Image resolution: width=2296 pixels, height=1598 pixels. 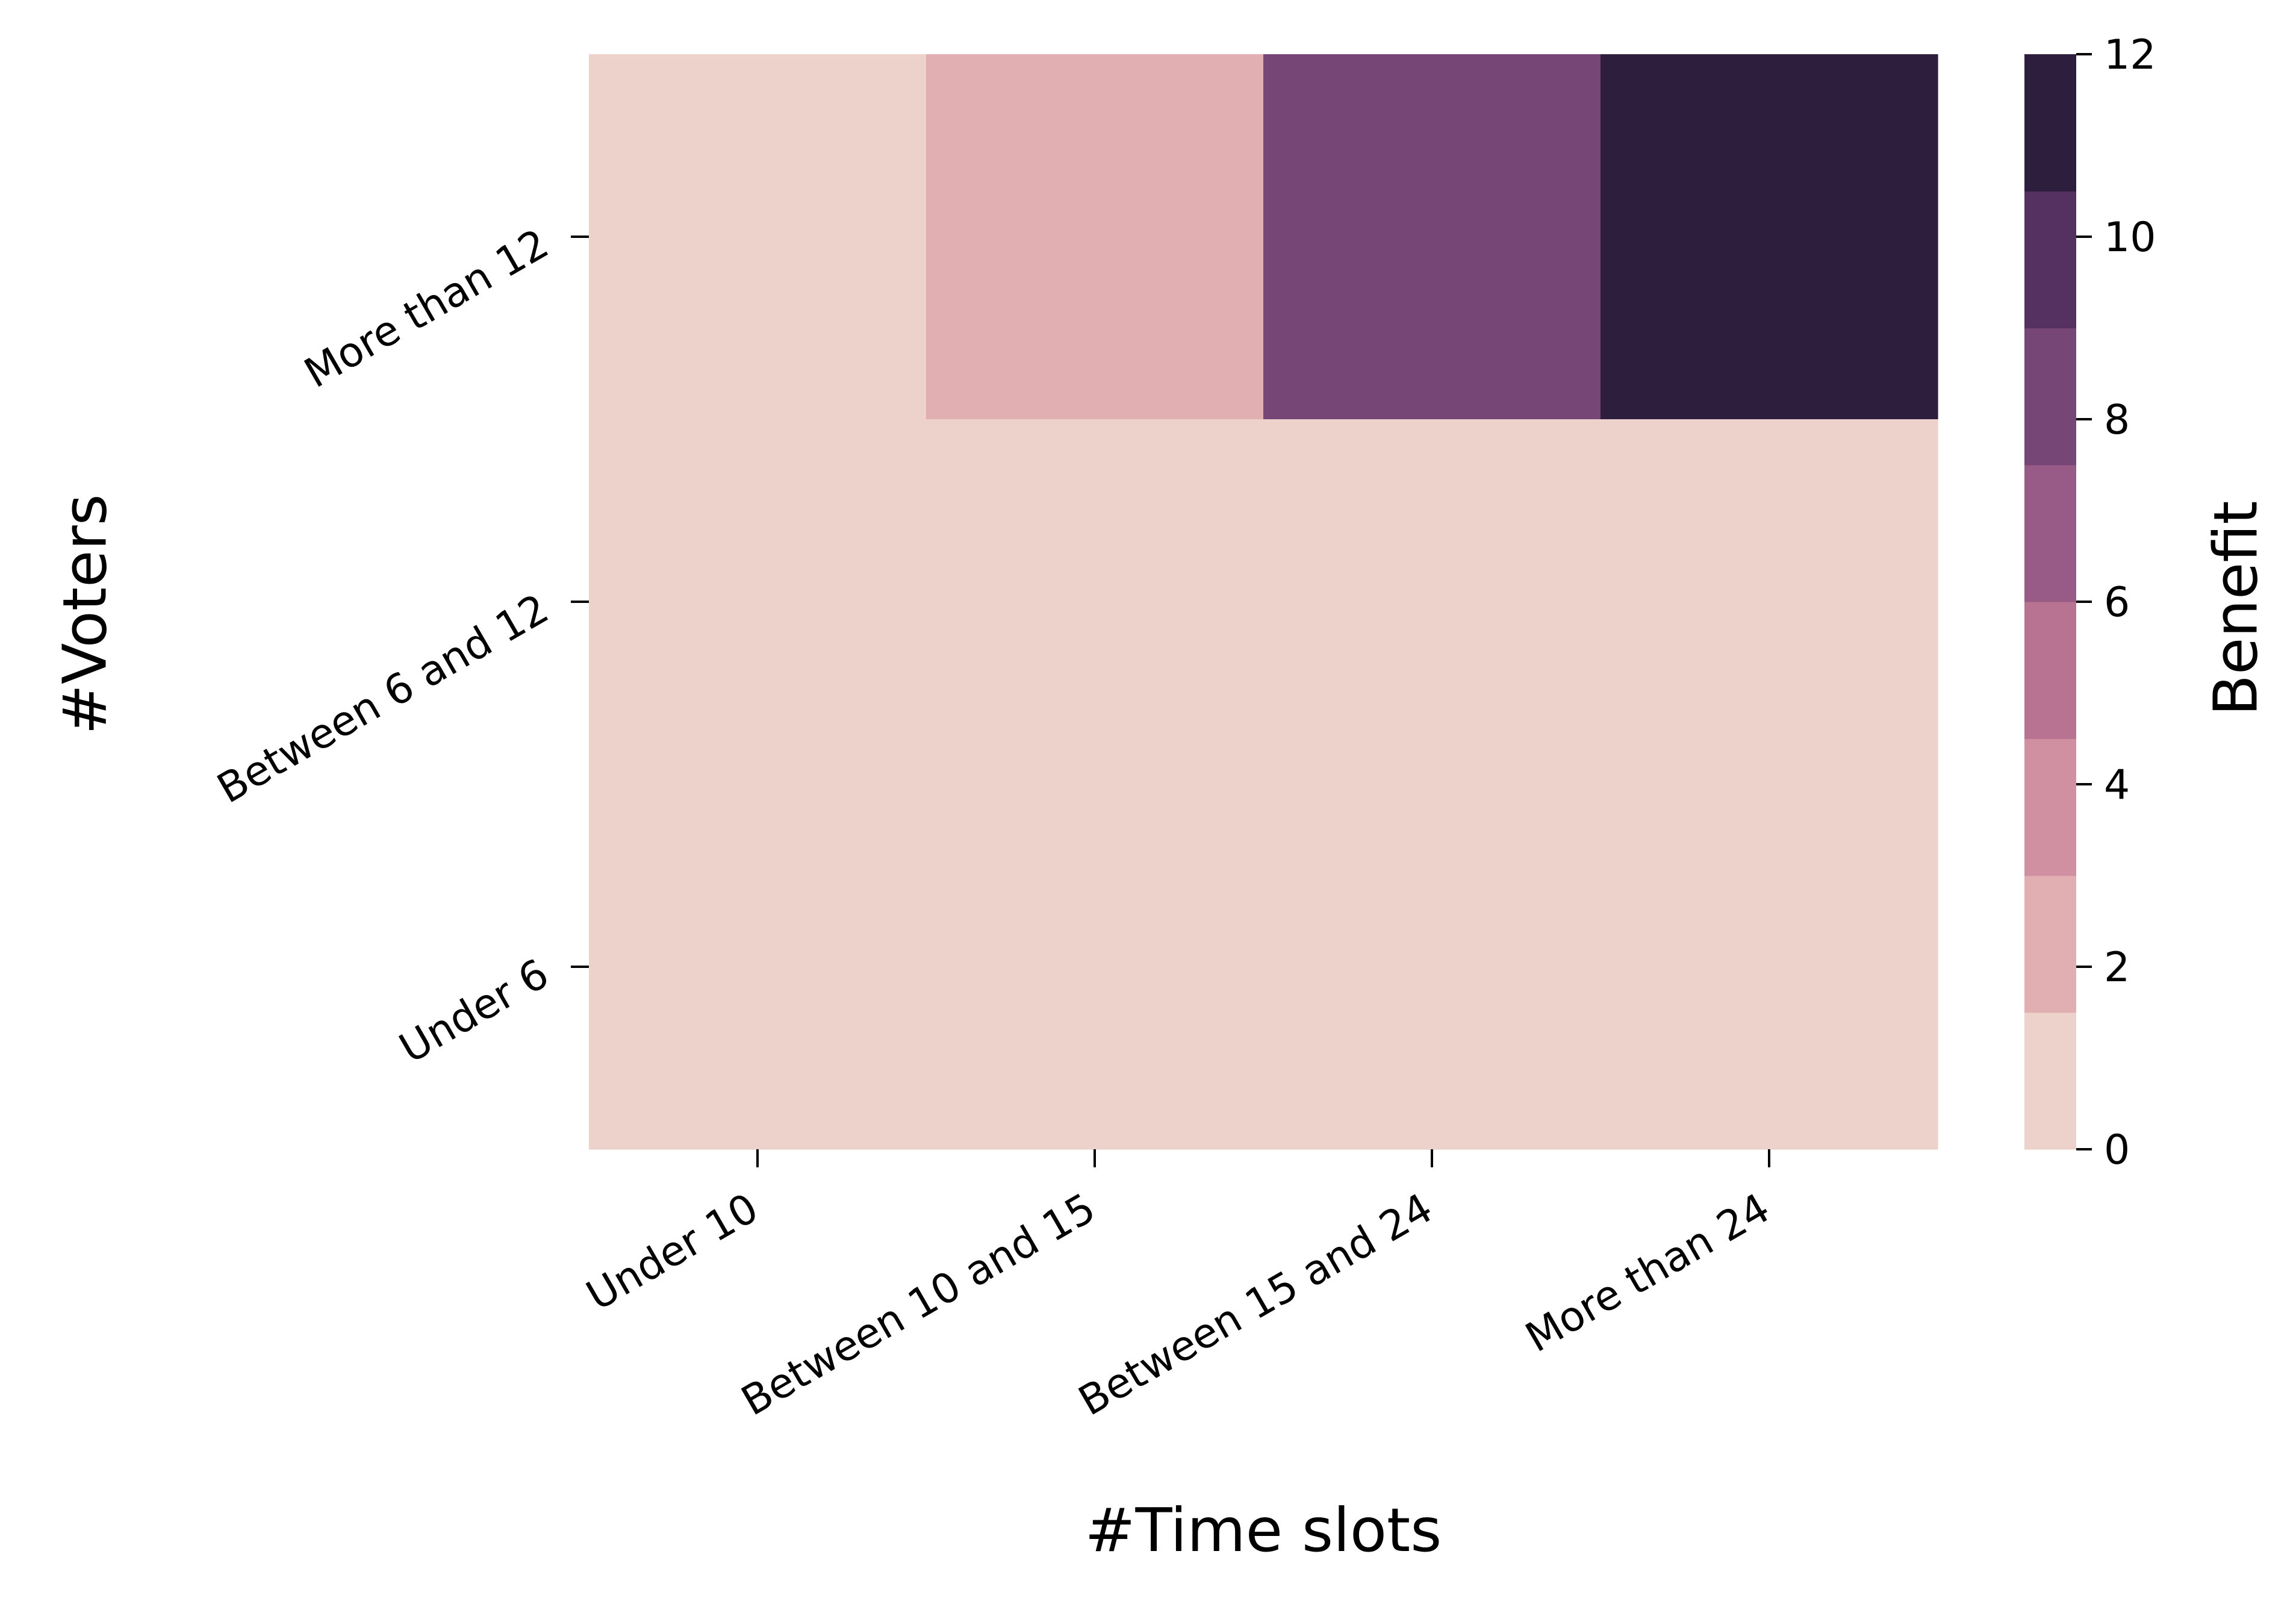 I want to click on x-tick-label: Under 10, so click(x=672, y=1252).